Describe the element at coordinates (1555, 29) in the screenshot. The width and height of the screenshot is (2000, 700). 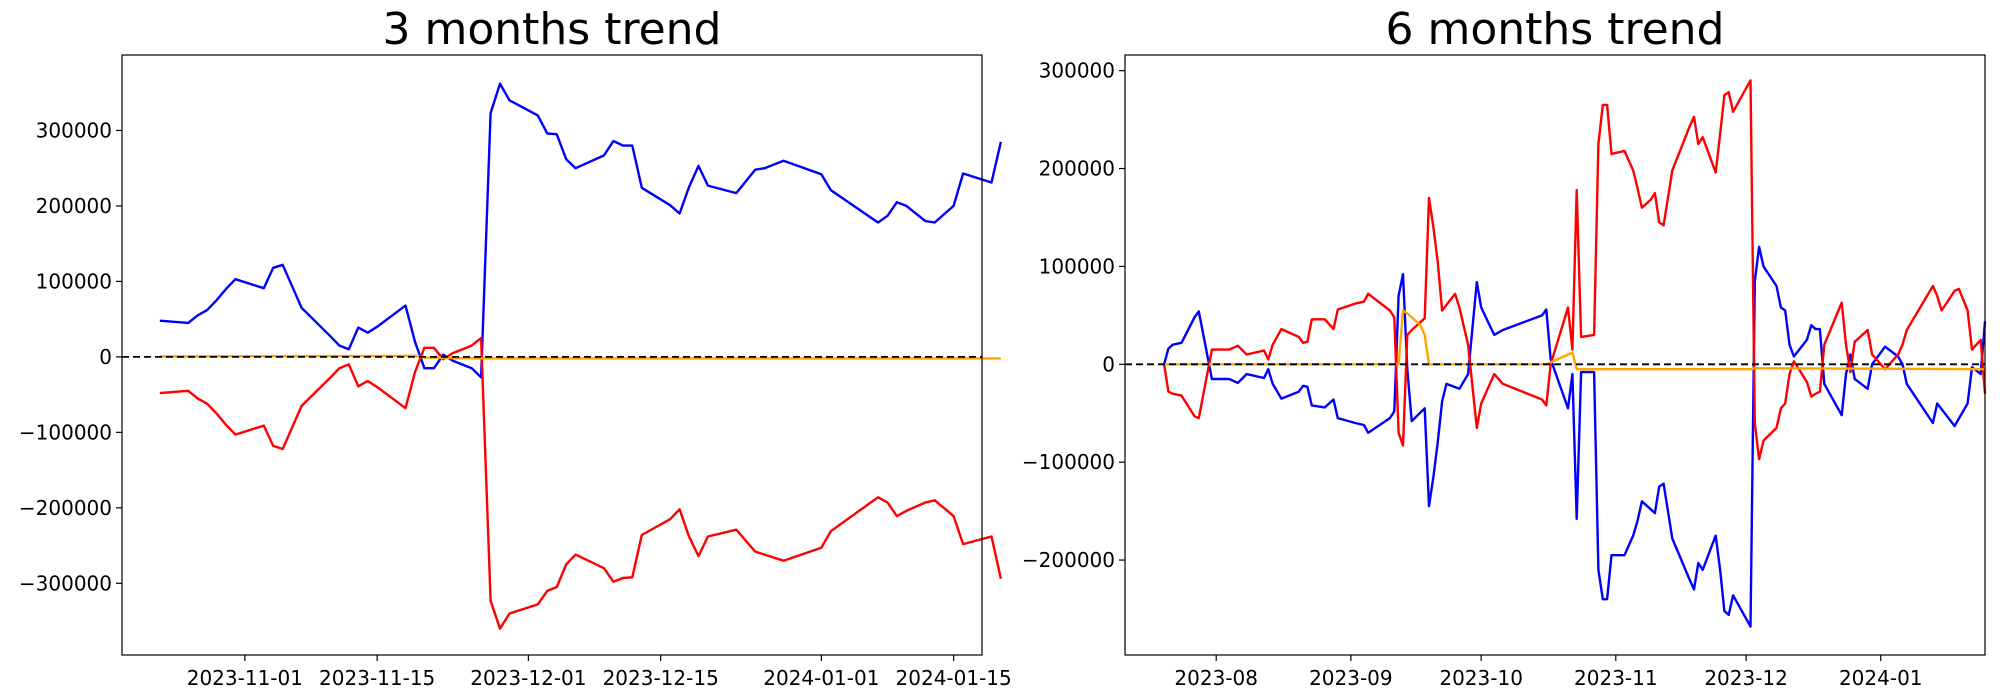
I see `chart-title: 6 months trend` at that location.